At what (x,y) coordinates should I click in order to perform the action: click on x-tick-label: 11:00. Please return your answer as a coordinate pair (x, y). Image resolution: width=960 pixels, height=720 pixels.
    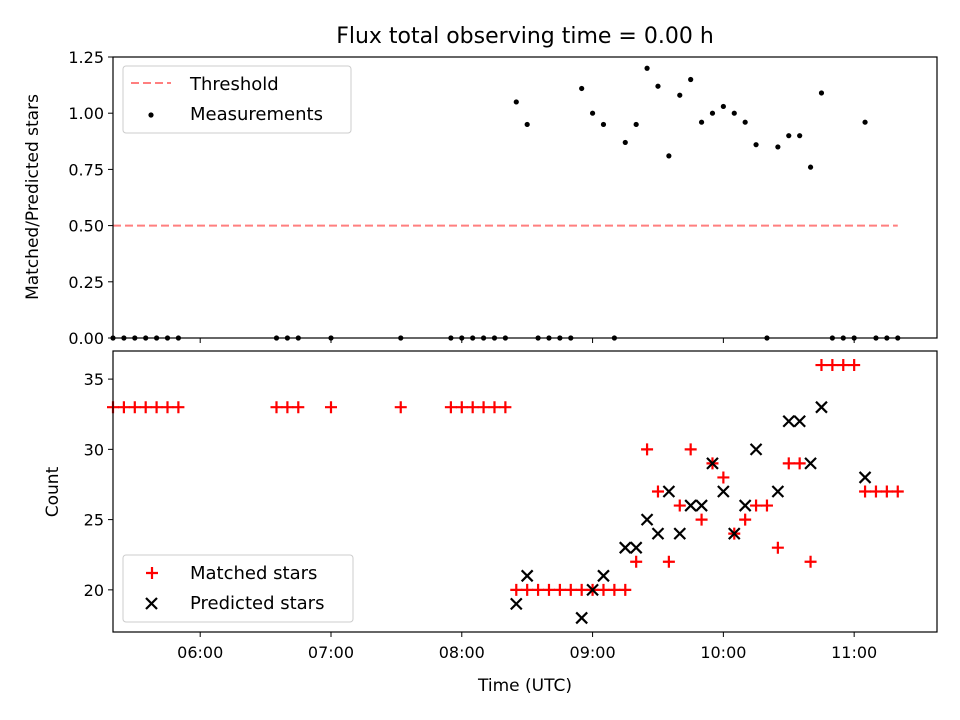
    Looking at the image, I should click on (854, 652).